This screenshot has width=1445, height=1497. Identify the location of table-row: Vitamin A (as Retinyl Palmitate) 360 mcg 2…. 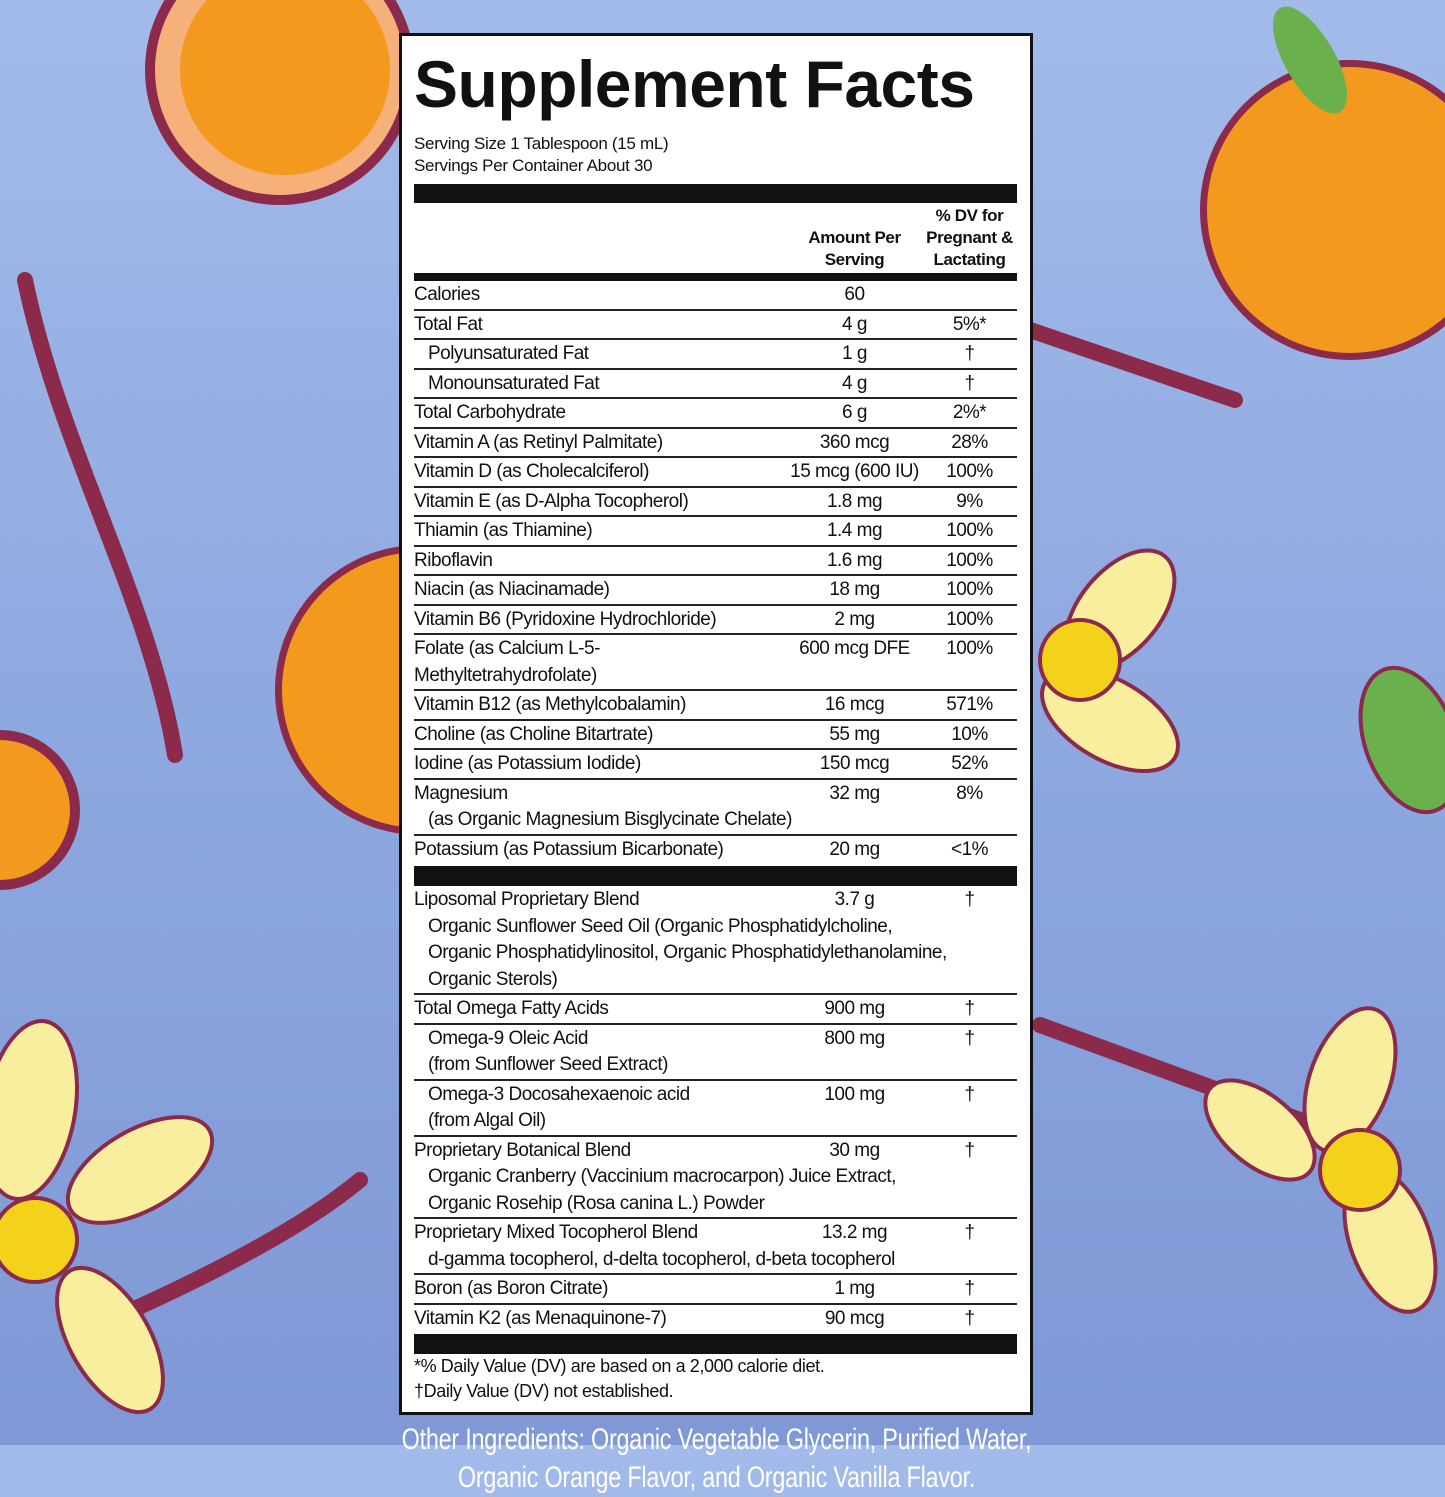
(715, 443).